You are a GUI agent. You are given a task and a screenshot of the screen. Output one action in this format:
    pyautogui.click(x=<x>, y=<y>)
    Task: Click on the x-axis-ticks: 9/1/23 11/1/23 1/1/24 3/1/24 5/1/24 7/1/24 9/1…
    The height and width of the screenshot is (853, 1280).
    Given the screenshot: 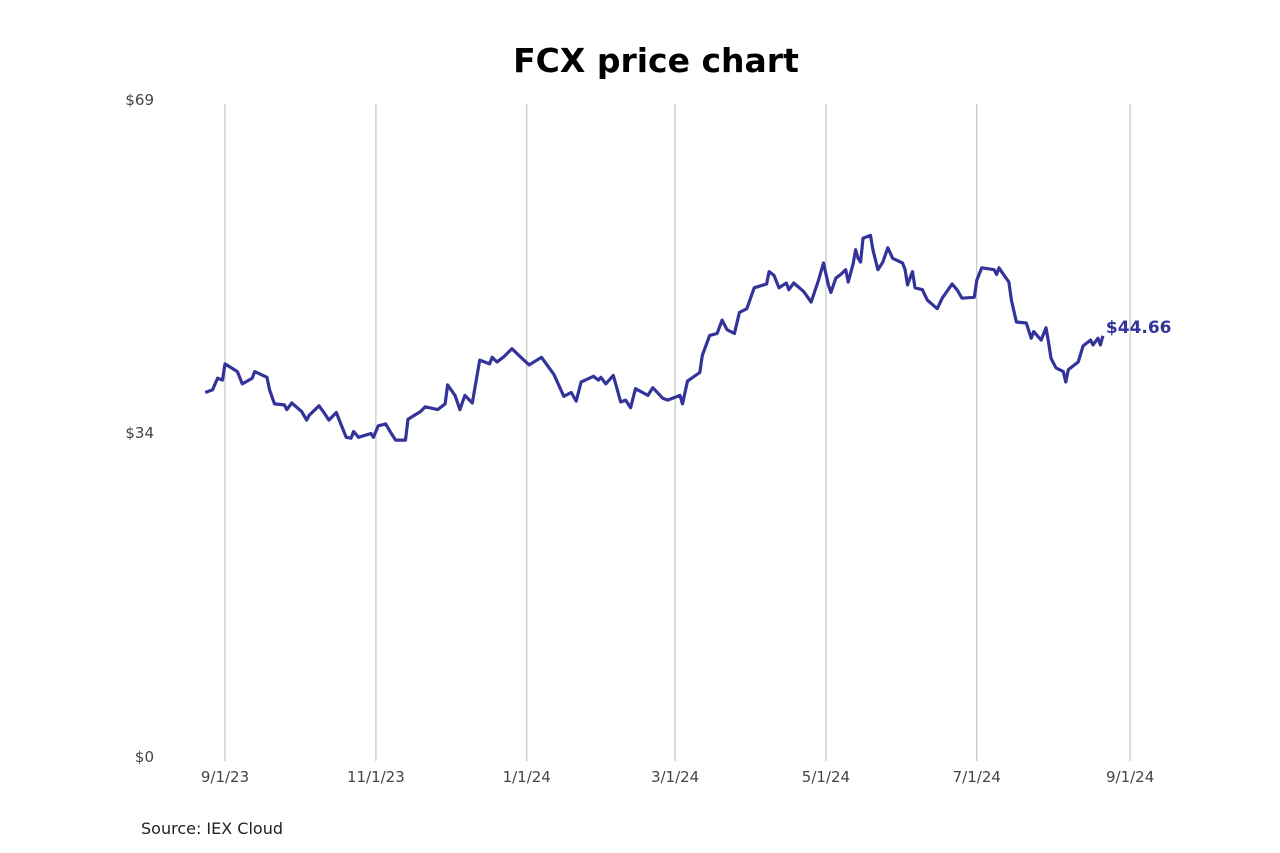 What is the action you would take?
    pyautogui.click(x=677, y=777)
    